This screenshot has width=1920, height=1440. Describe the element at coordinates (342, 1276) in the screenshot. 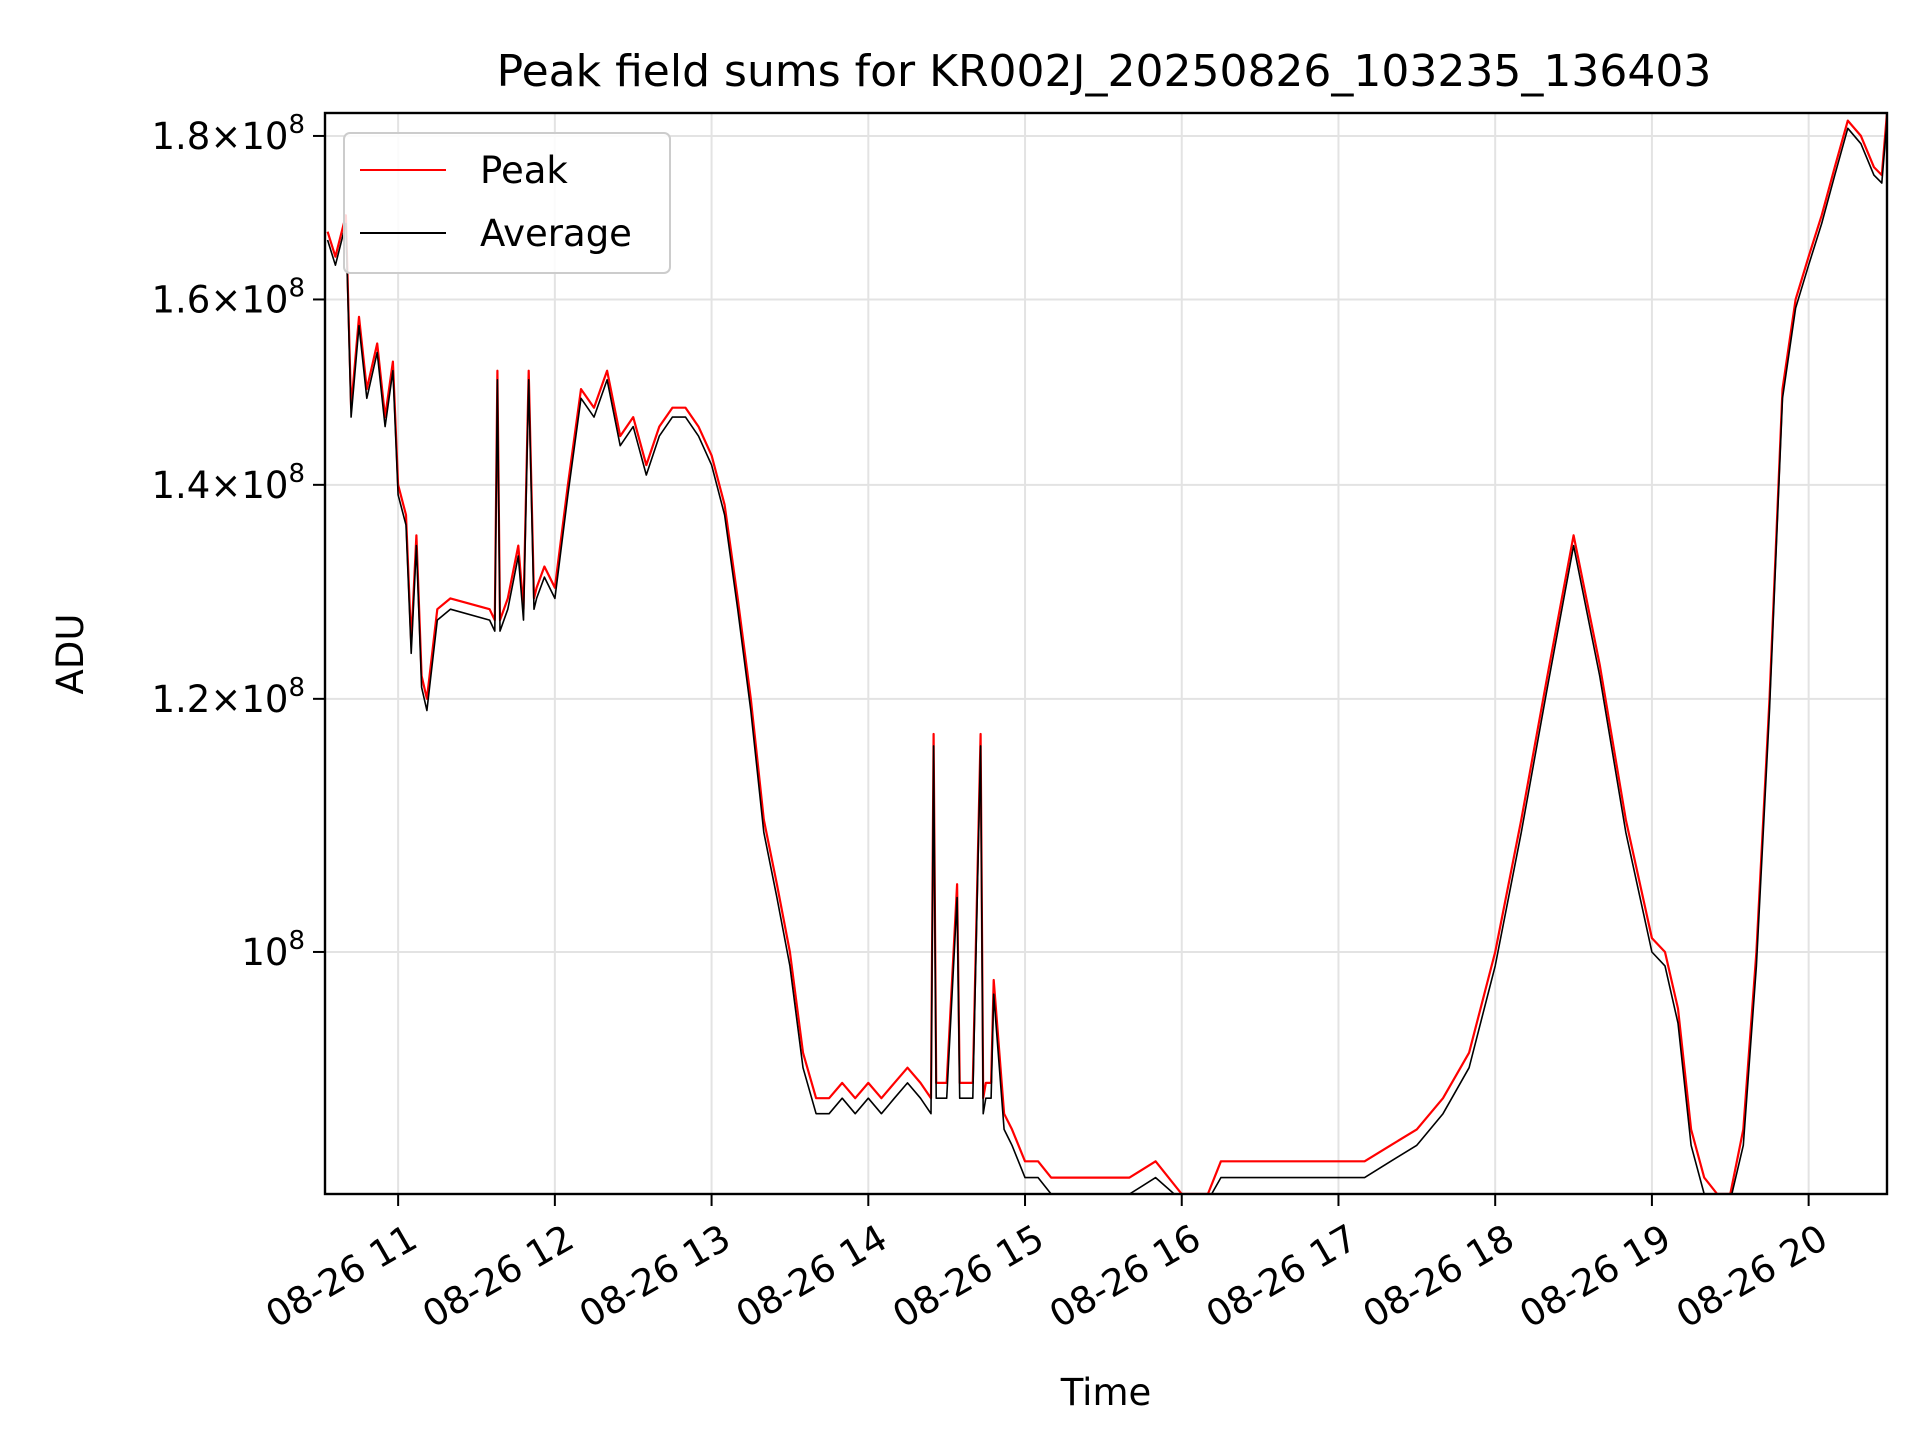

I see `x-tick-label: 08-26 11` at that location.